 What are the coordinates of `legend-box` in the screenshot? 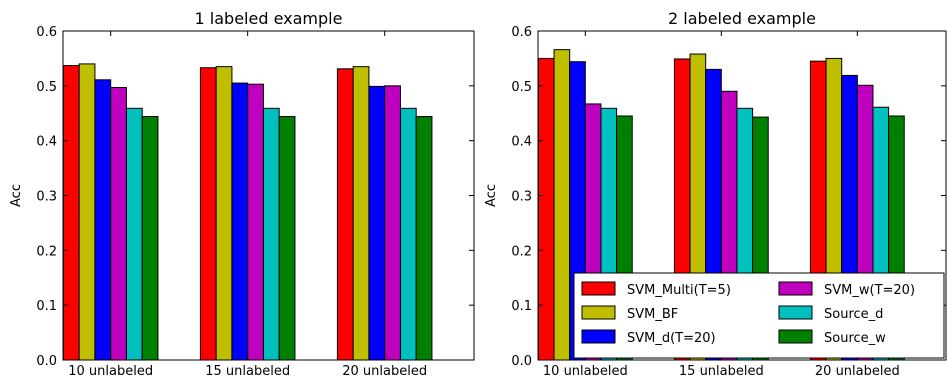 It's located at (759, 315).